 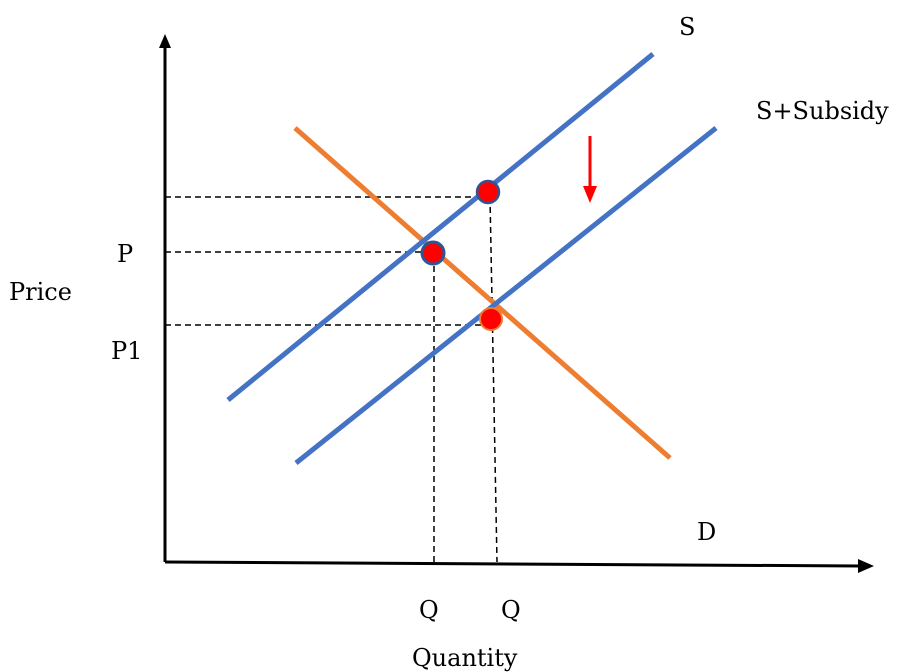 What do you see at coordinates (40, 292) in the screenshot?
I see `y-axis-title: Price` at bounding box center [40, 292].